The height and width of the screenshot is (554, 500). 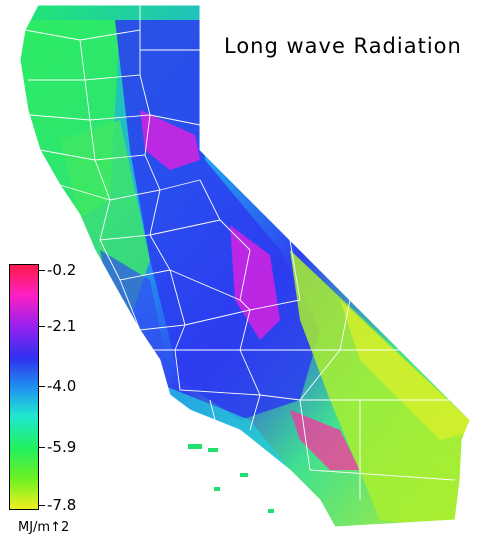 I want to click on legend-label-max: -0.2, so click(x=62, y=270).